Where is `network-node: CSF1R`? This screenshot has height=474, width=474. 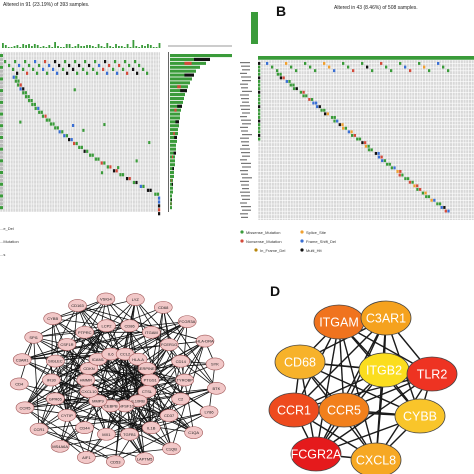 network-node: CSF1R is located at coordinates (67, 344).